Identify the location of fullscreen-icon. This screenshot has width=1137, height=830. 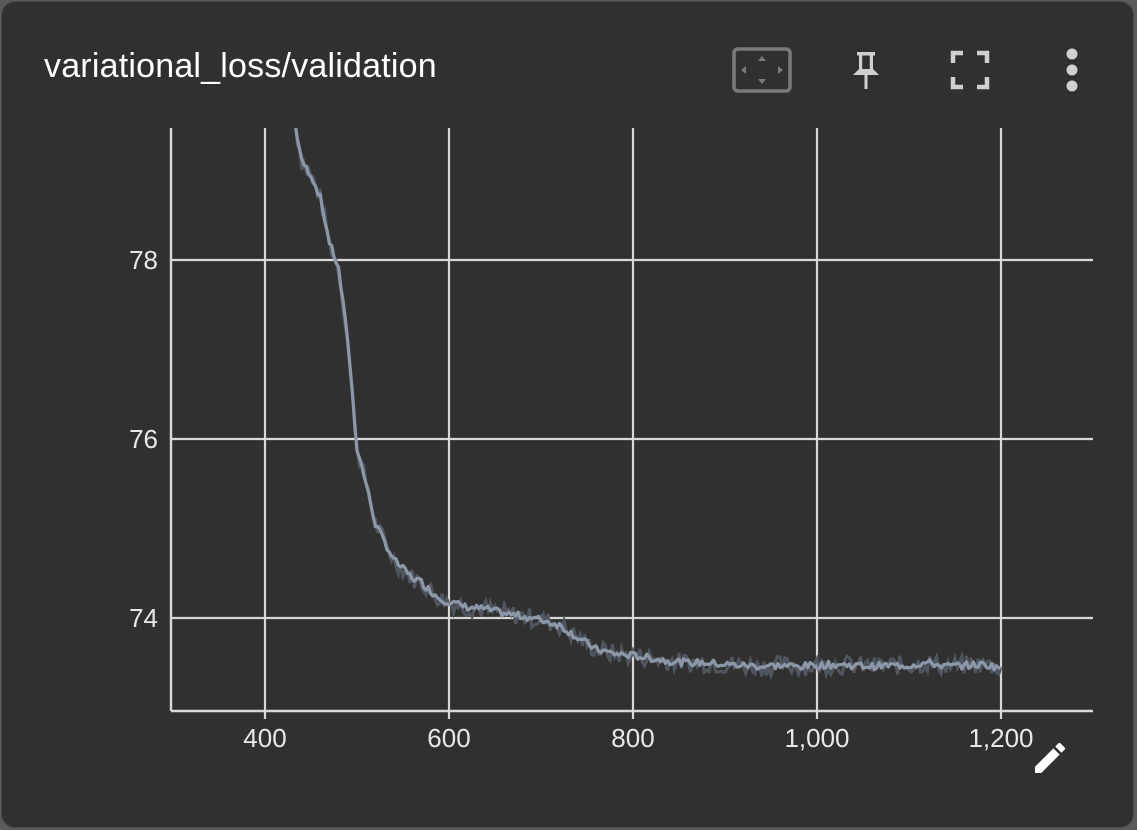
(970, 70).